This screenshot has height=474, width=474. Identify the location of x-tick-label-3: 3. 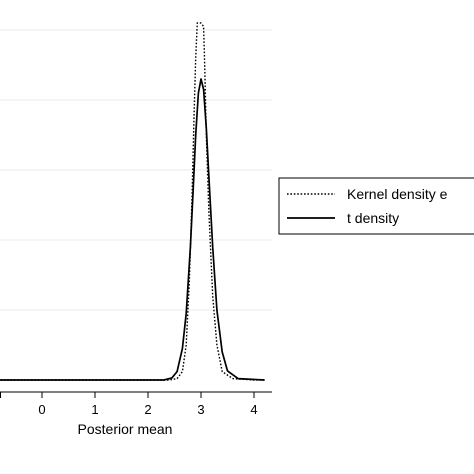
(200, 409).